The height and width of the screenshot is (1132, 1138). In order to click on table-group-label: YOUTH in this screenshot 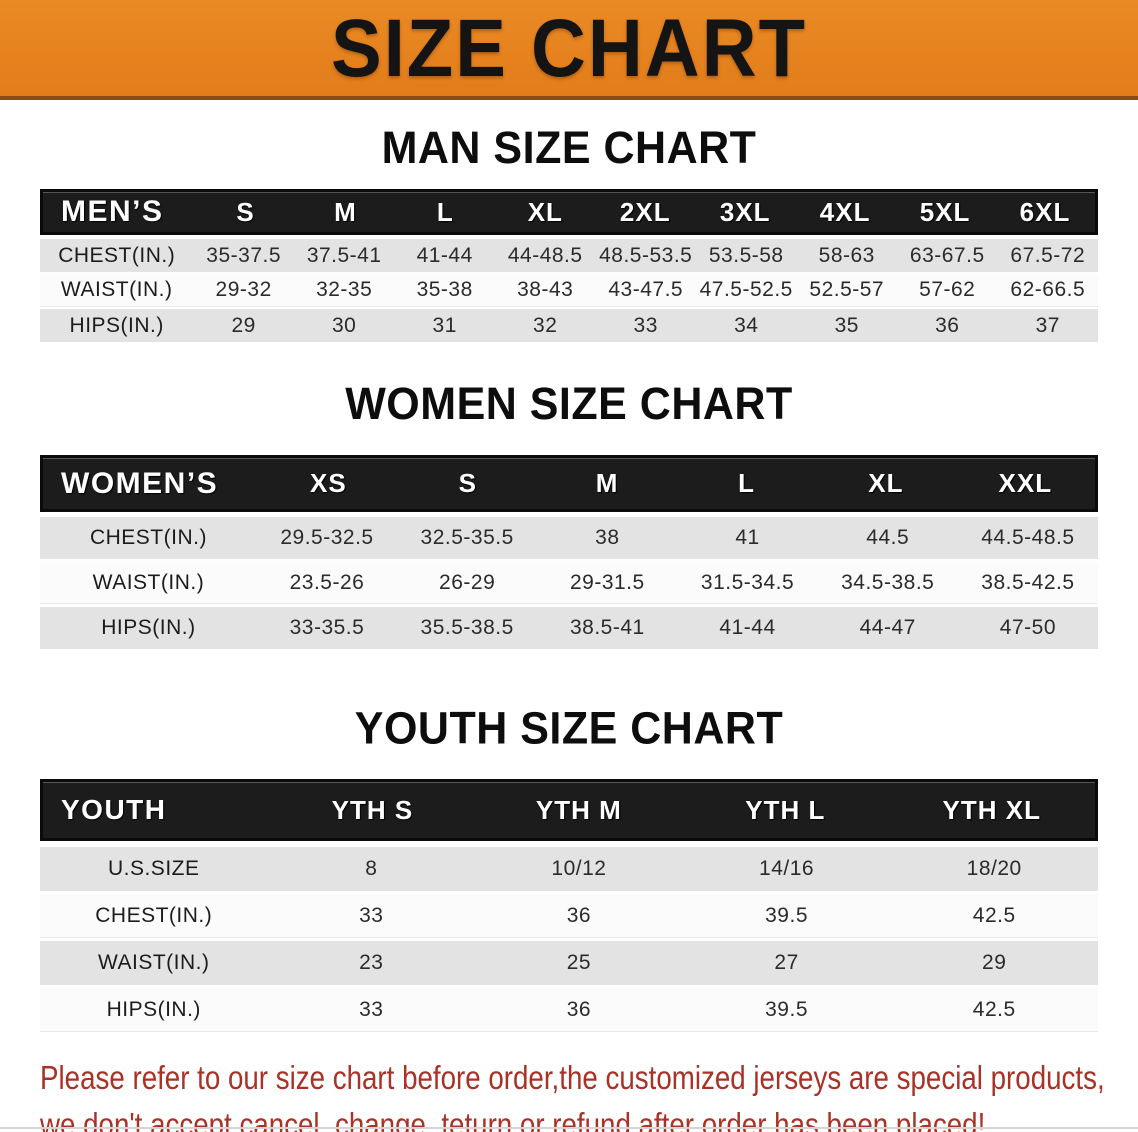, I will do `click(114, 809)`.